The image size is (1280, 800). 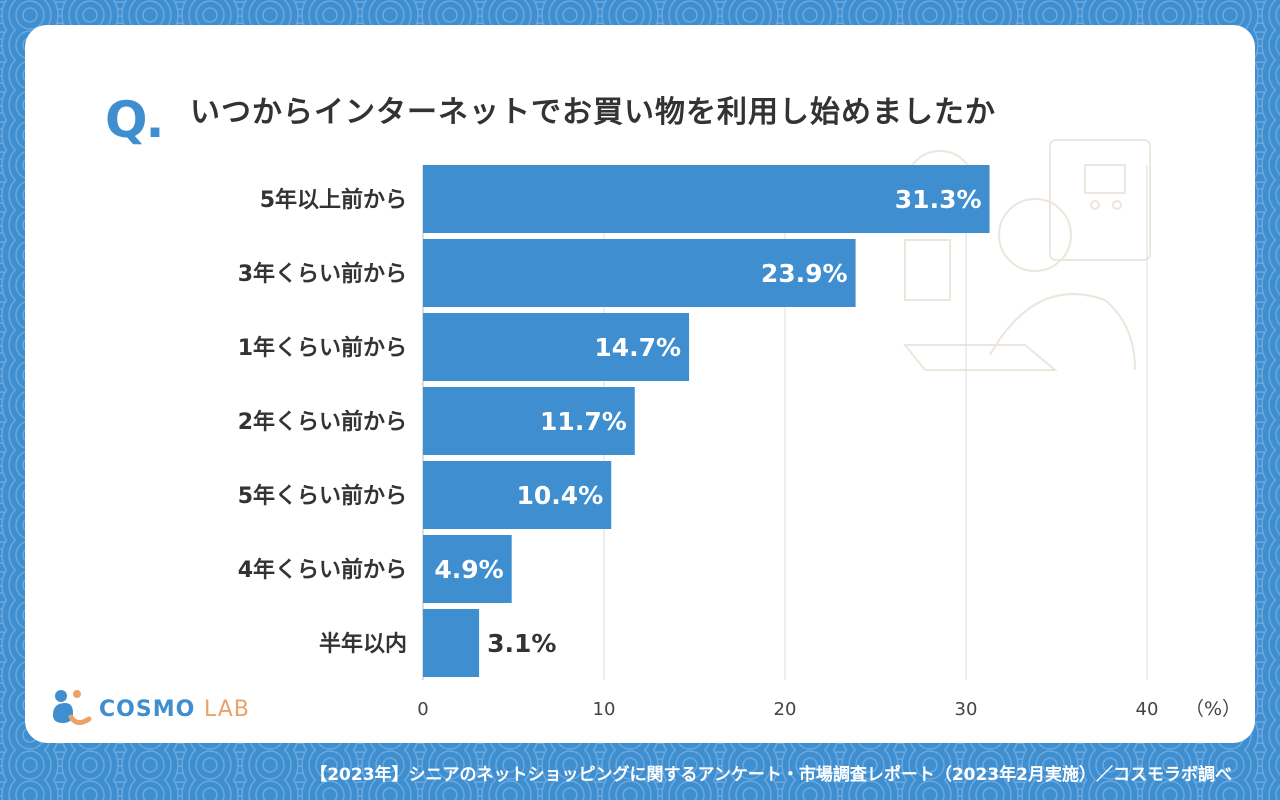 I want to click on question-mark: Q., so click(x=134, y=120).